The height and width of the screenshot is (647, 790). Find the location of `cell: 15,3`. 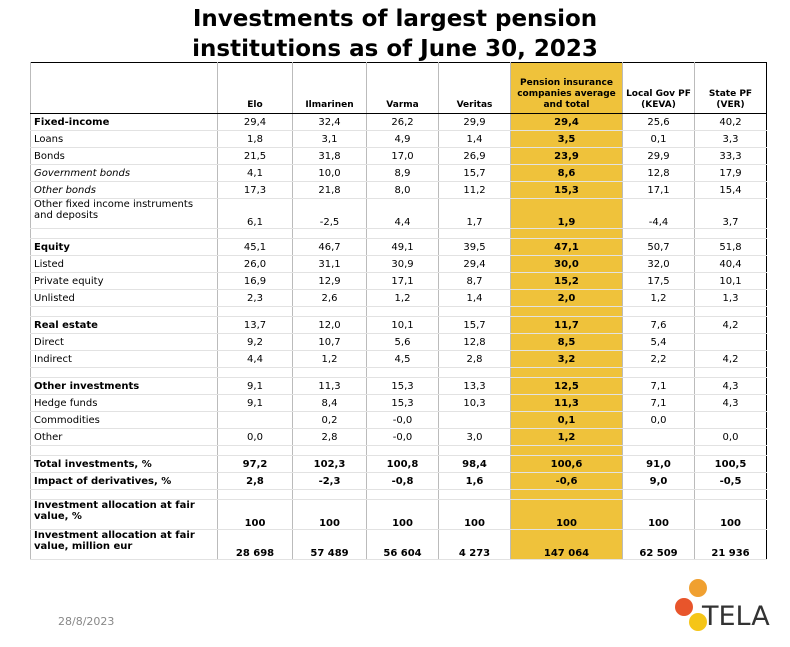

cell: 15,3 is located at coordinates (402, 386).